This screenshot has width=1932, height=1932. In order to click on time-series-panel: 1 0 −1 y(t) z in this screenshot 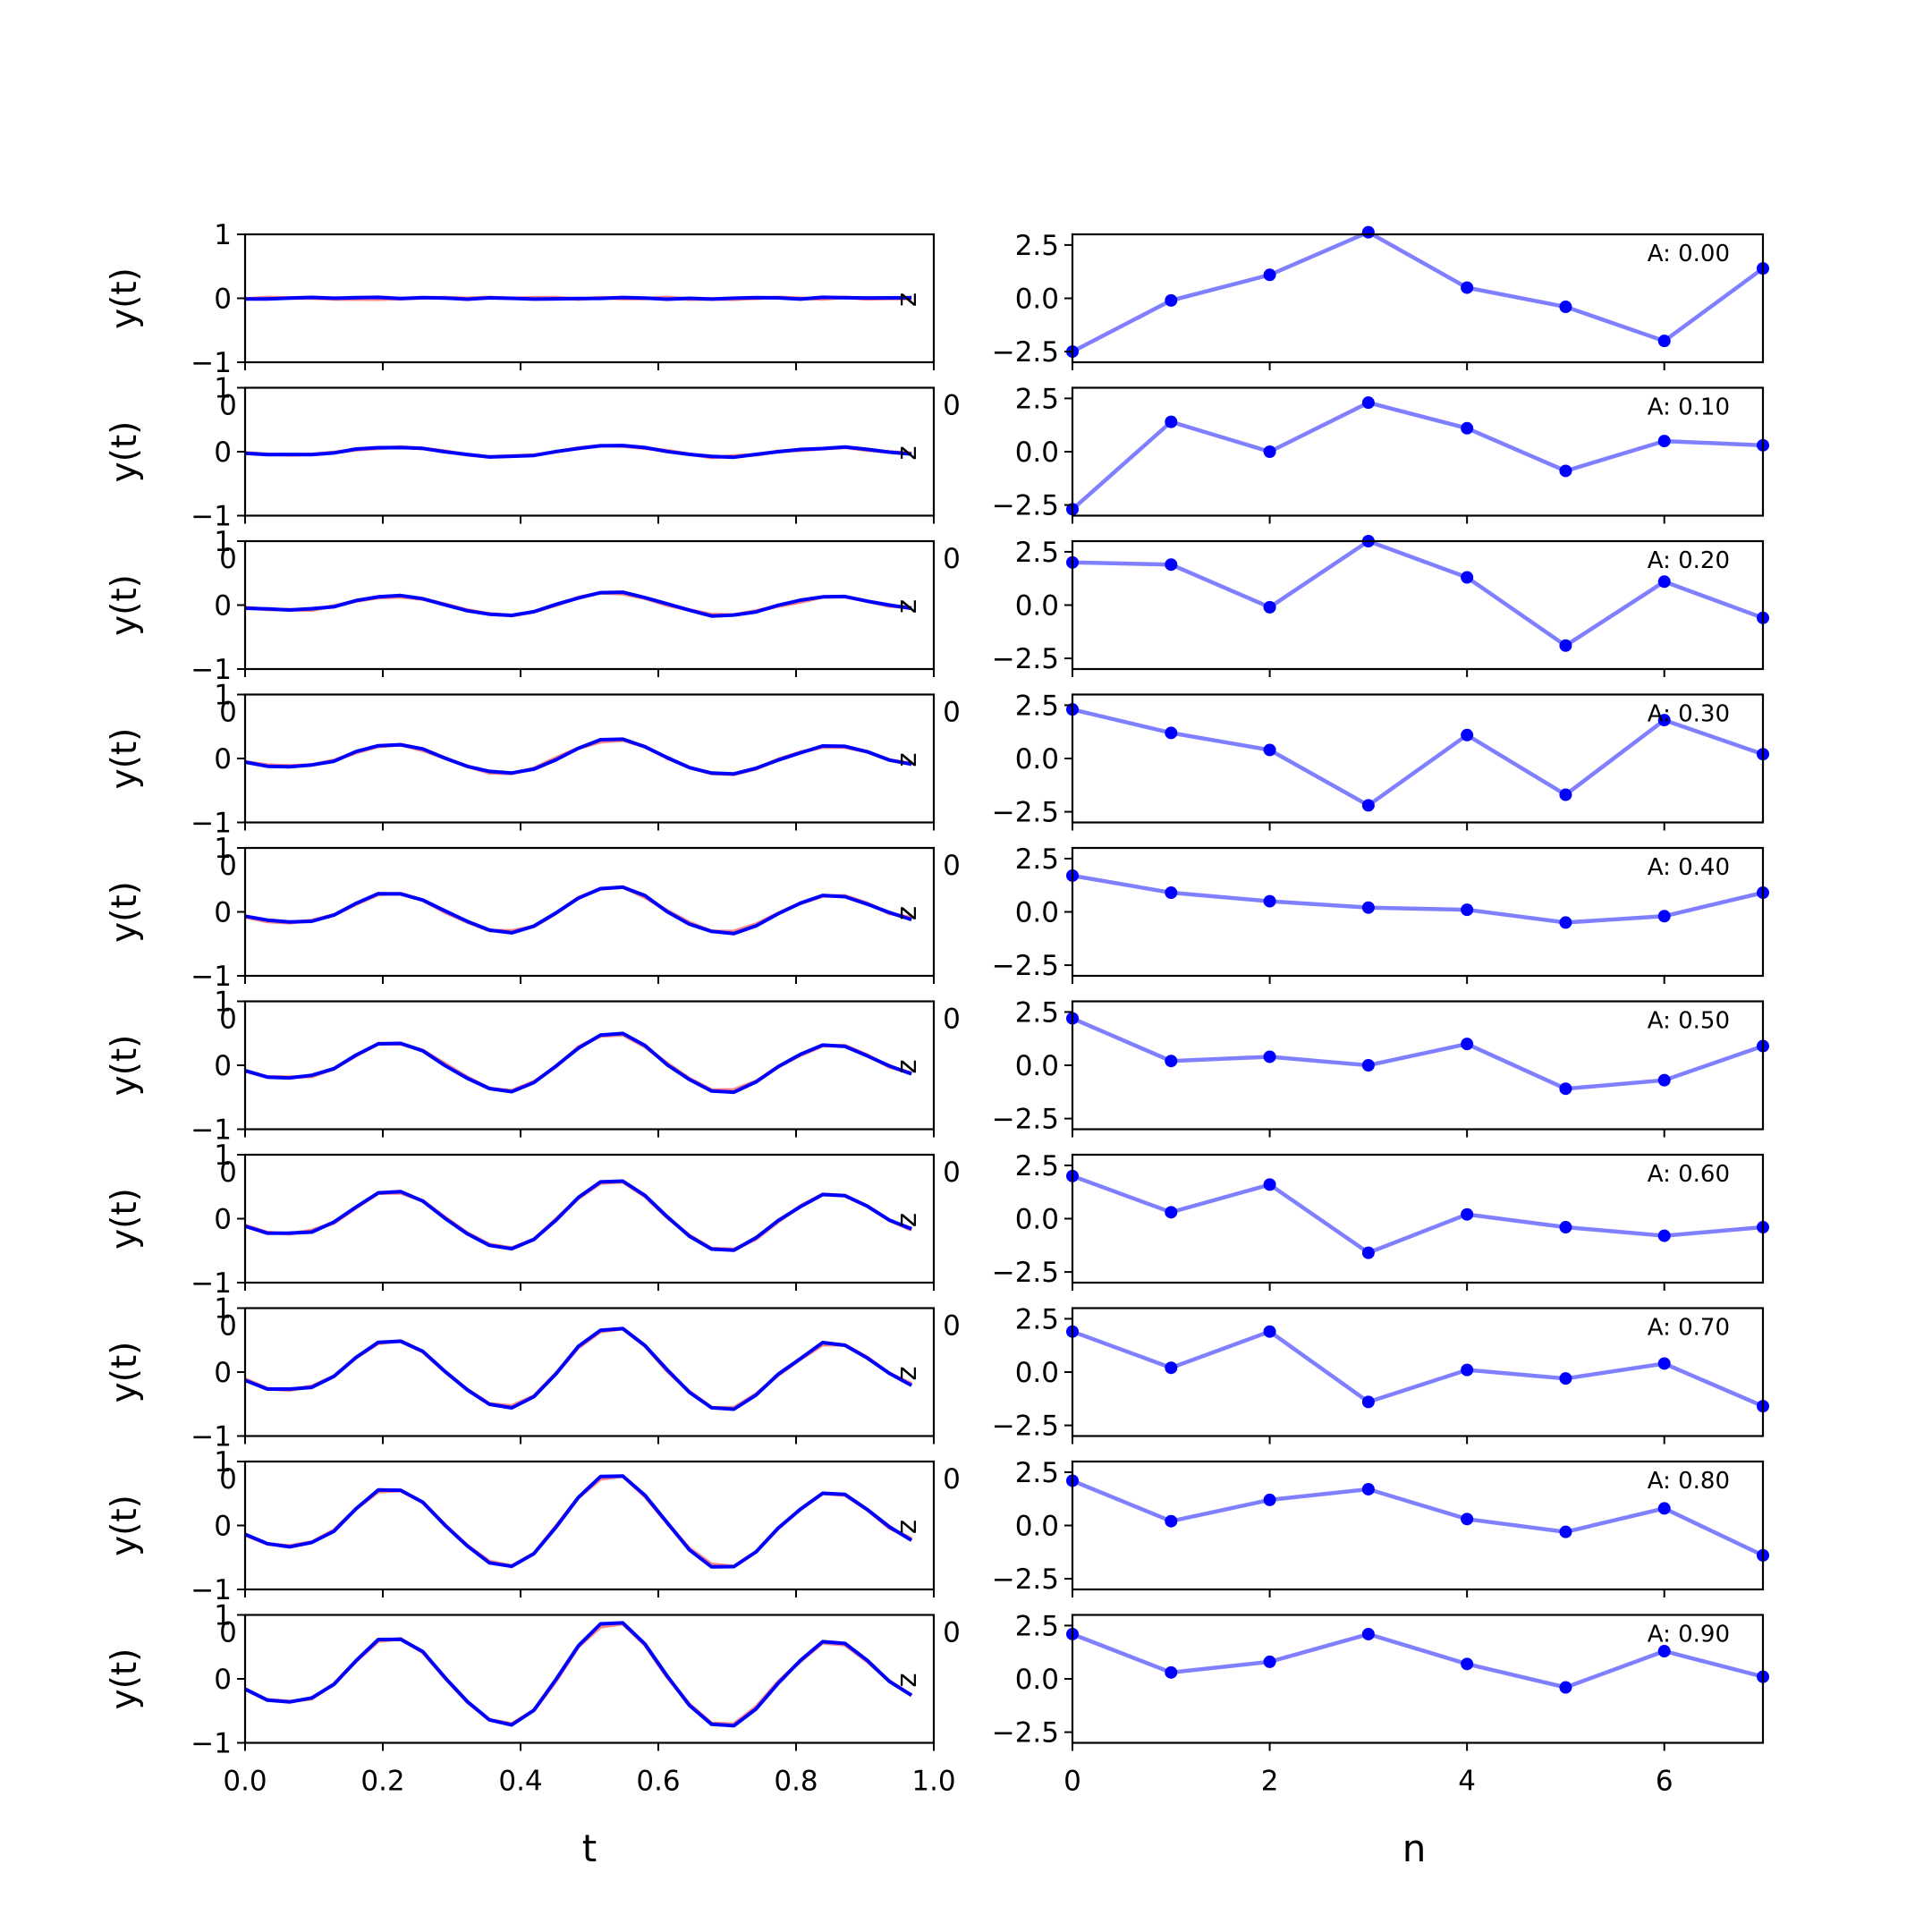, I will do `click(520, 299)`.